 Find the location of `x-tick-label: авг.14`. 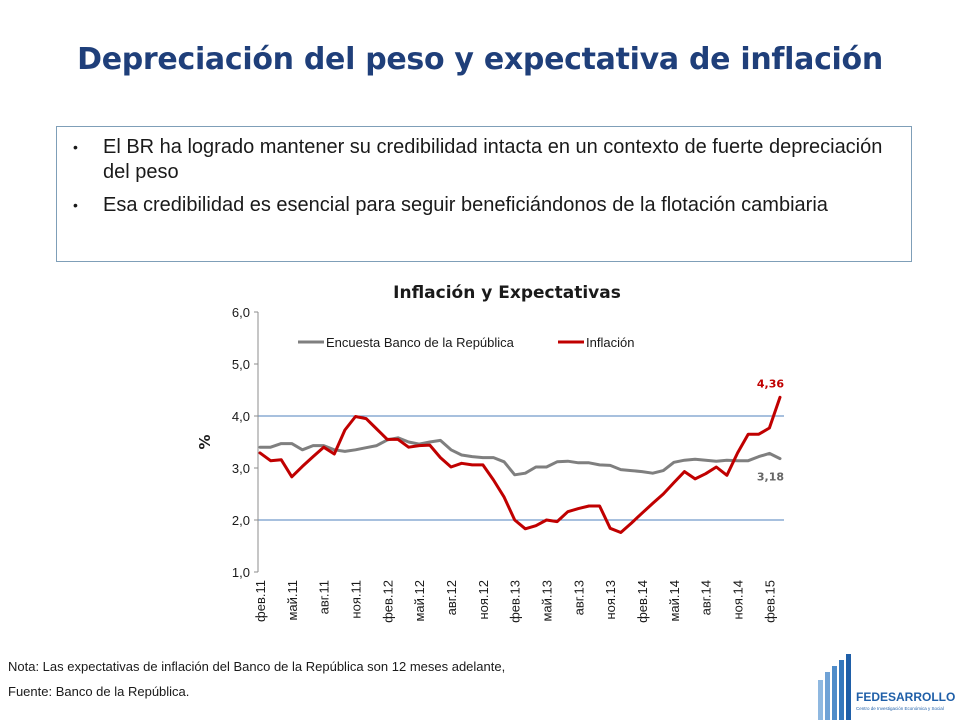

x-tick-label: авг.14 is located at coordinates (706, 597).